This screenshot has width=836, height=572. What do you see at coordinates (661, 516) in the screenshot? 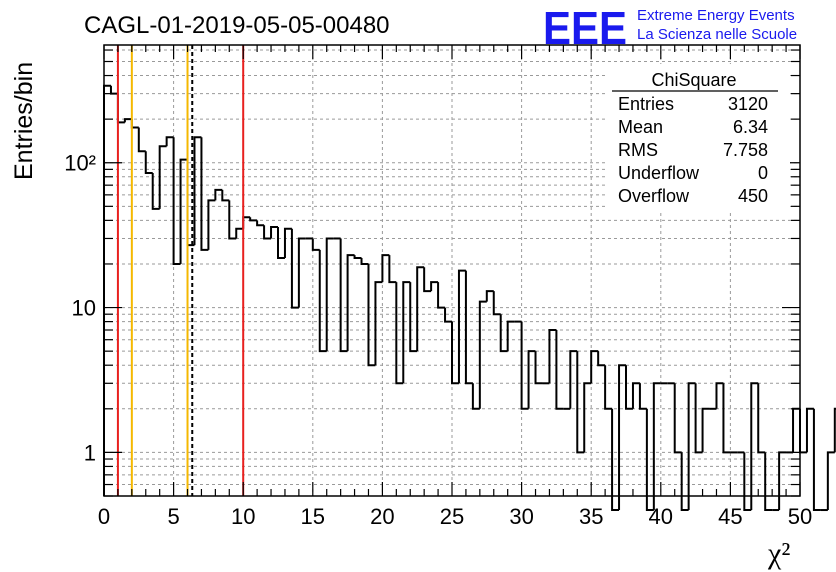
I see `x-tick-label: 40` at bounding box center [661, 516].